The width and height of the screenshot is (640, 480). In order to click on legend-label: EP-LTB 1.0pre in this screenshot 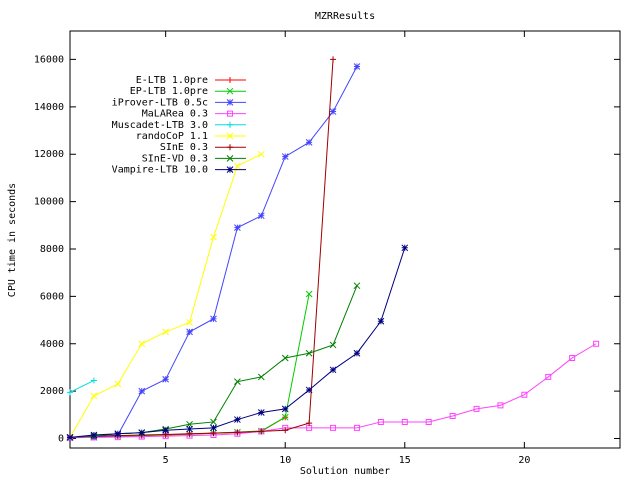, I will do `click(169, 91)`.